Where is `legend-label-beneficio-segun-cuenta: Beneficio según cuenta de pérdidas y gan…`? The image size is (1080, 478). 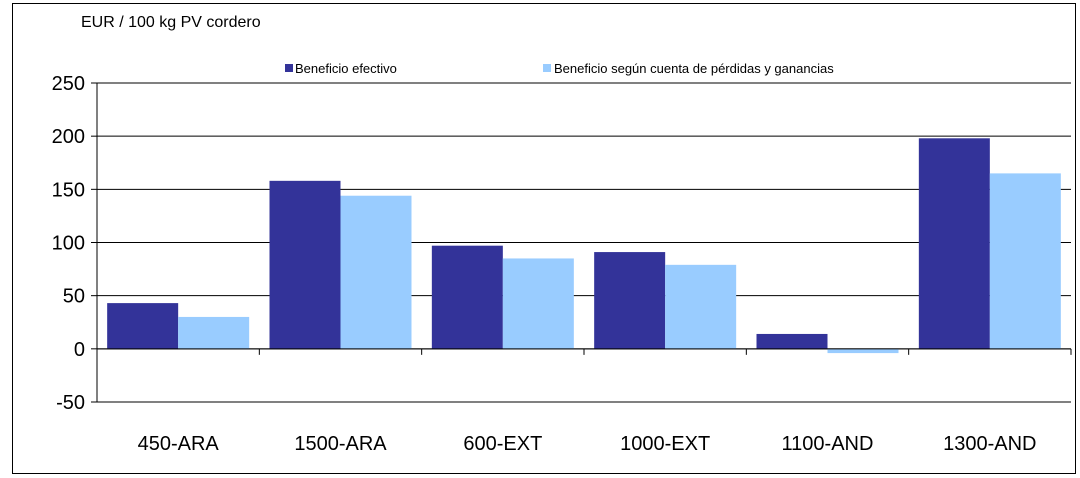 legend-label-beneficio-segun-cuenta: Beneficio según cuenta de pérdidas y gan… is located at coordinates (694, 68).